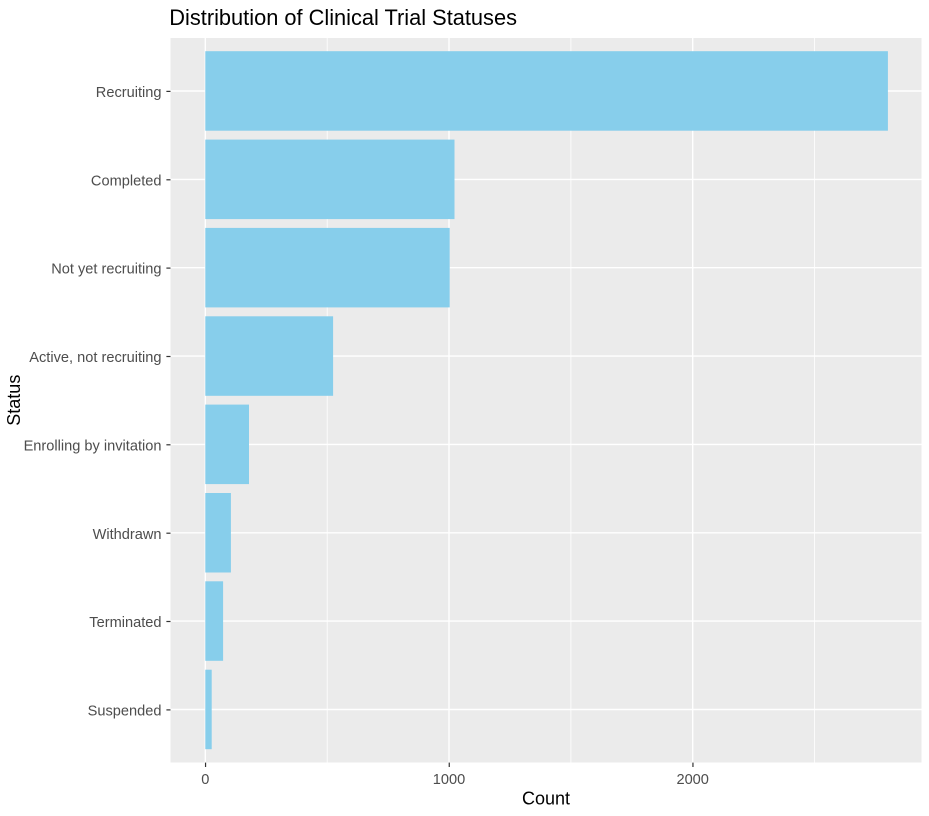  I want to click on svg-text: Withdrawn, so click(127, 535).